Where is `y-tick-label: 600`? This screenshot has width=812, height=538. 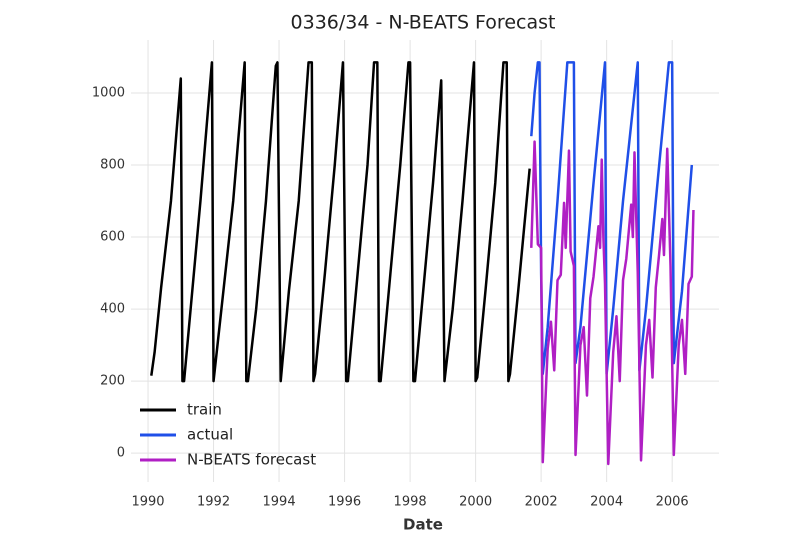
y-tick-label: 600 is located at coordinates (112, 237).